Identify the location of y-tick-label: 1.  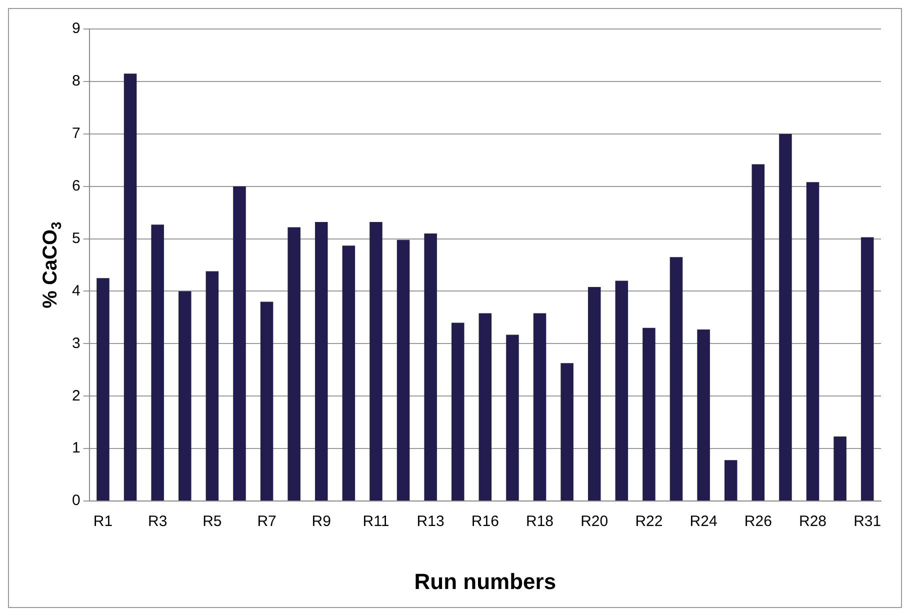
(76, 448).